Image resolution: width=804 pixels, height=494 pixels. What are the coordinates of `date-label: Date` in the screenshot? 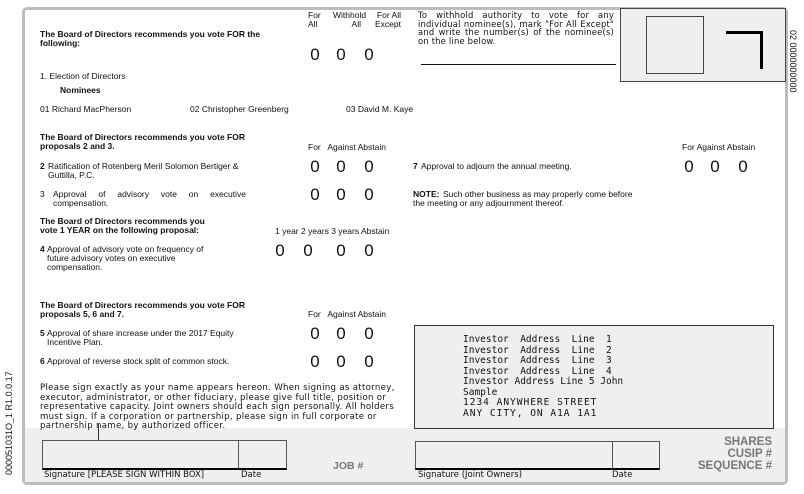 It's located at (251, 475).